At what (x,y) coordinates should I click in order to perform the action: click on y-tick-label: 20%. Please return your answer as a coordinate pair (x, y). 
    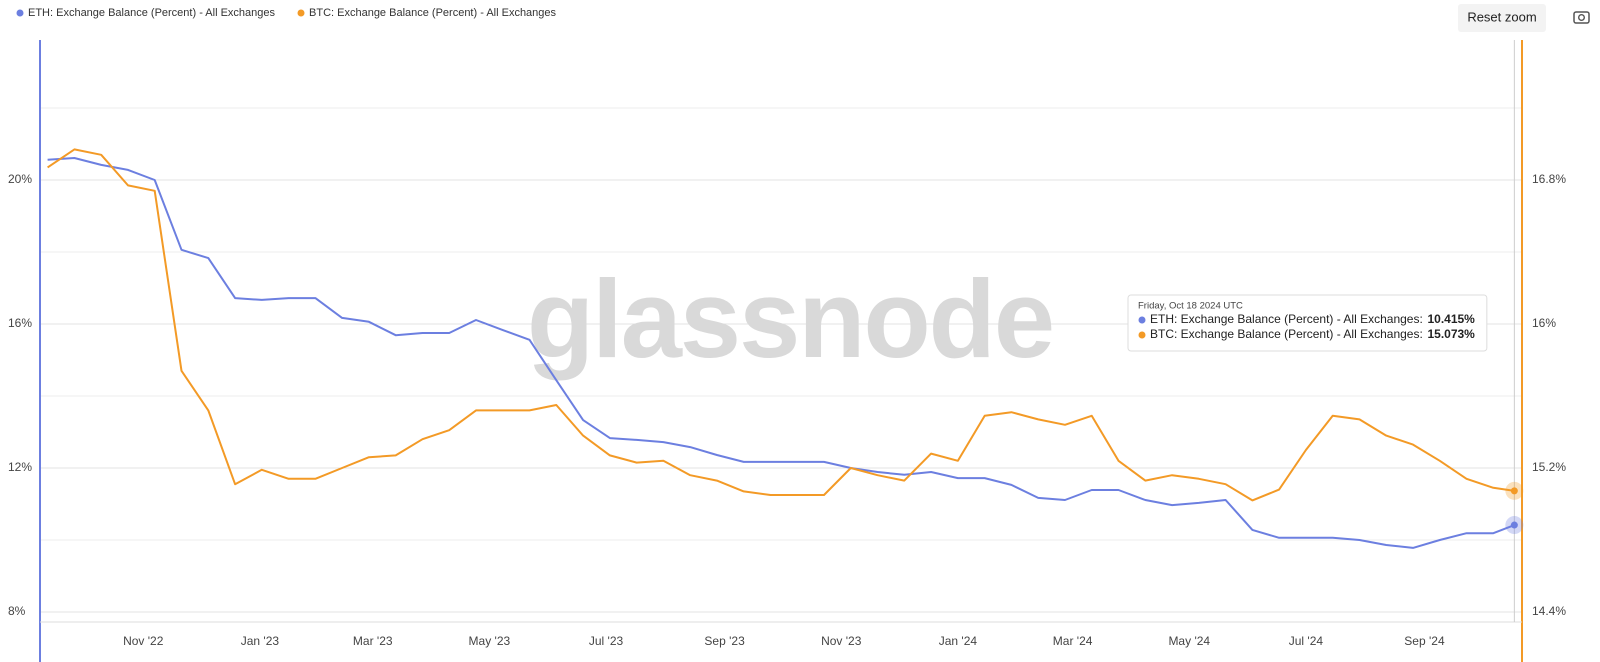
    Looking at the image, I should click on (20, 179).